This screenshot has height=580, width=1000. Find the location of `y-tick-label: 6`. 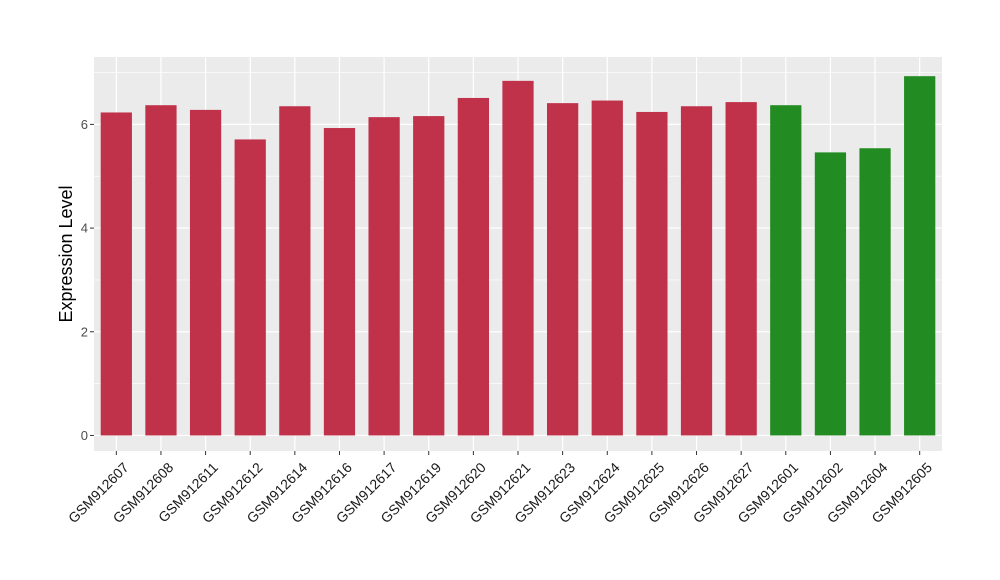

y-tick-label: 6 is located at coordinates (84, 124).